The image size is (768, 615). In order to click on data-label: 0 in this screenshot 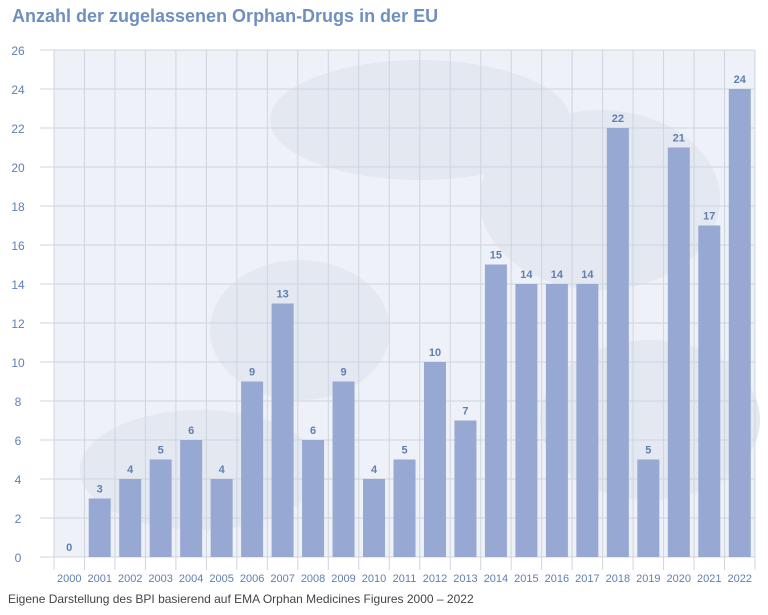, I will do `click(69, 548)`.